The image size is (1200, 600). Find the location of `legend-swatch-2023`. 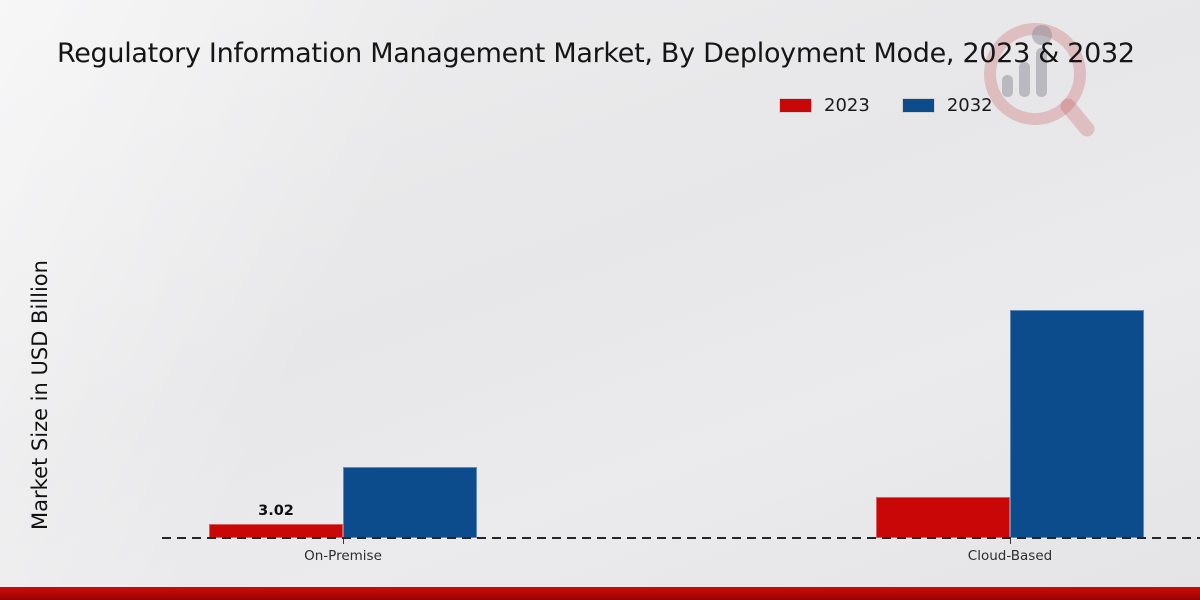

legend-swatch-2023 is located at coordinates (795, 105).